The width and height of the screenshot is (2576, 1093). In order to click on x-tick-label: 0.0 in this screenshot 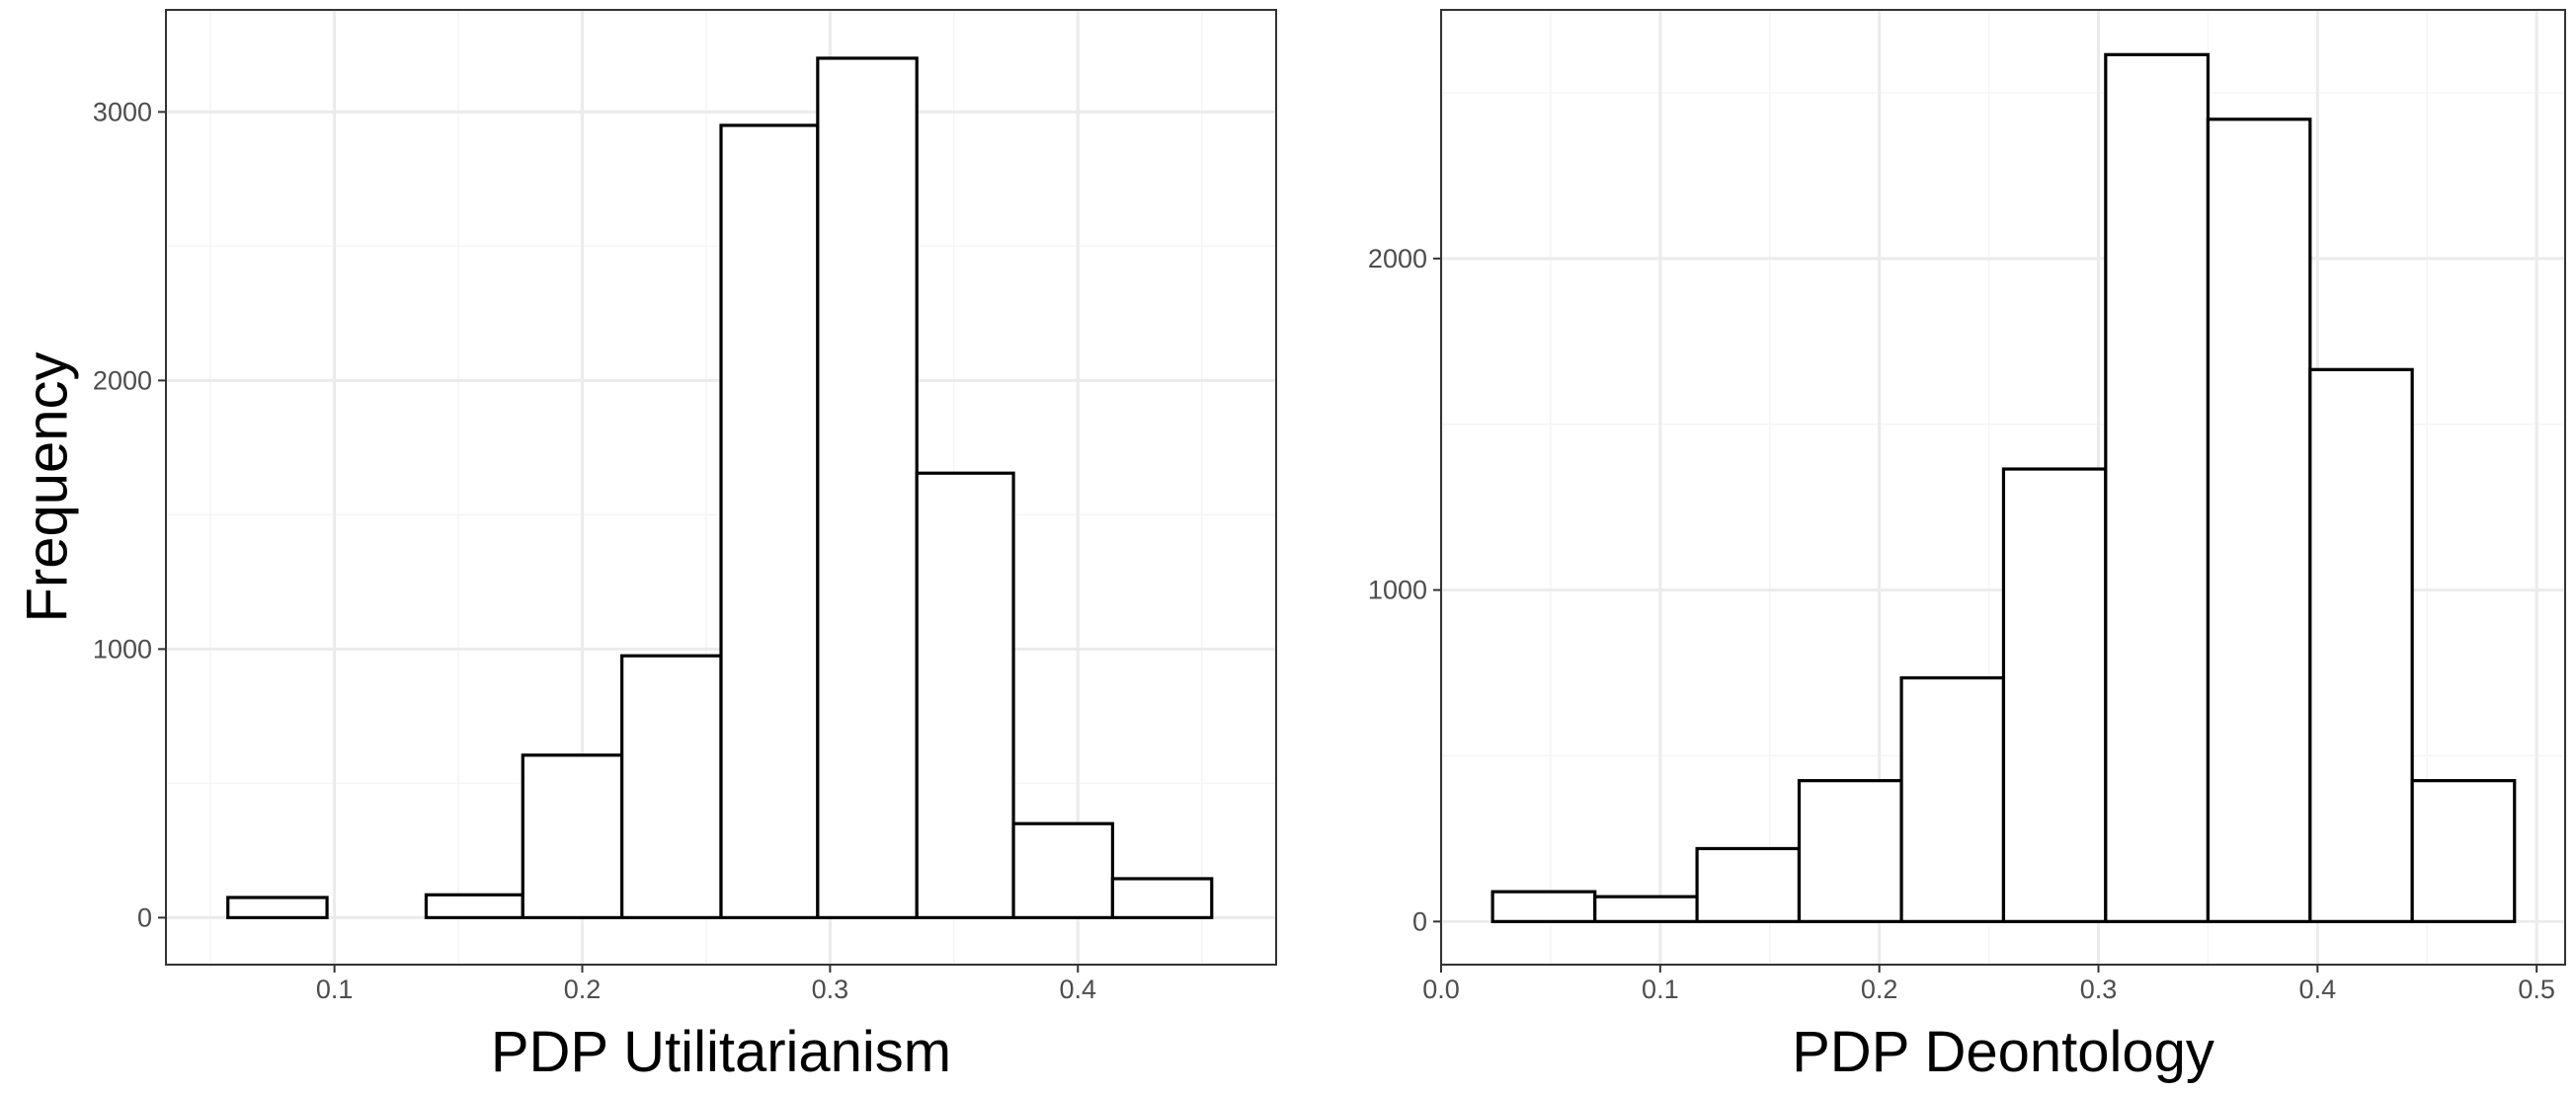, I will do `click(1441, 989)`.